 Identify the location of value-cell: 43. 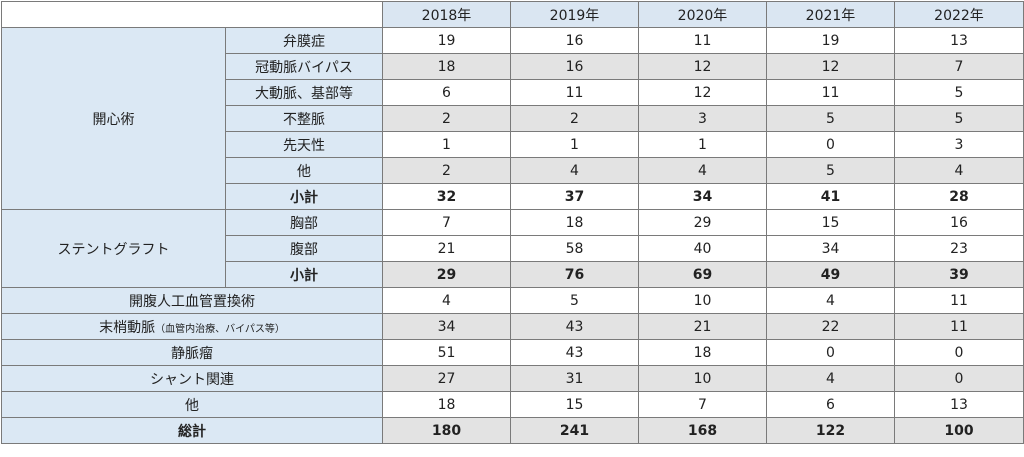
(574, 326).